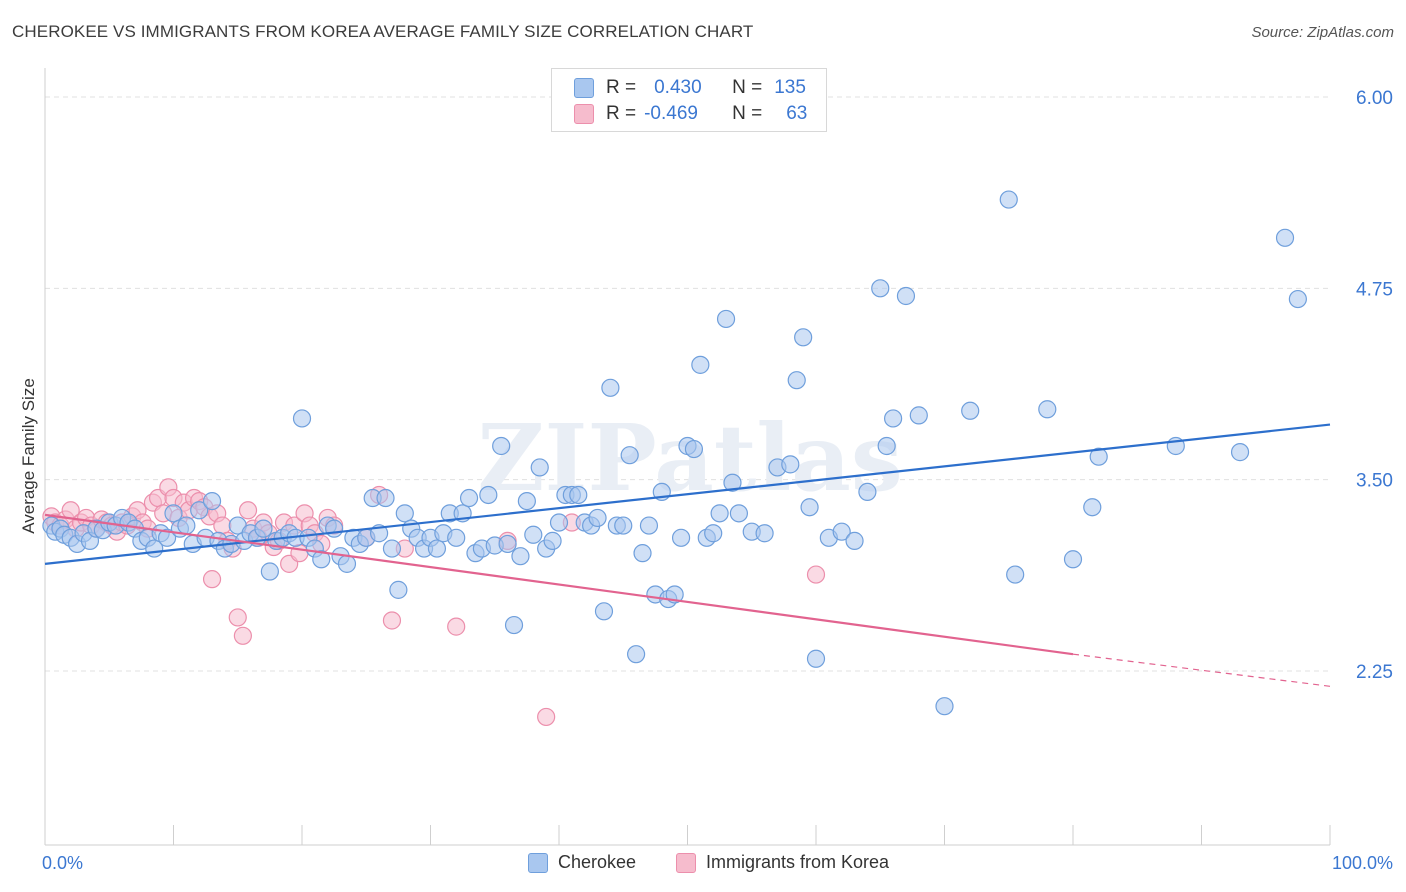 The height and width of the screenshot is (892, 1406). What do you see at coordinates (747, 87) in the screenshot?
I see `n-label: N =` at bounding box center [747, 87].